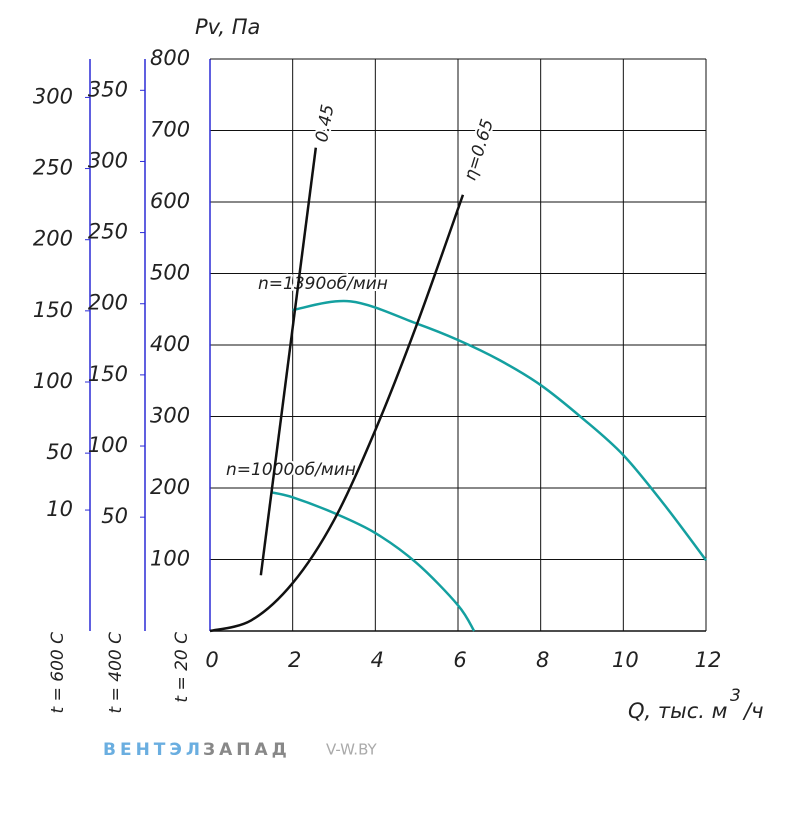 Image resolution: width=809 pixels, height=823 pixels. What do you see at coordinates (170, 416) in the screenshot?
I see `y-tick-label: 300` at bounding box center [170, 416].